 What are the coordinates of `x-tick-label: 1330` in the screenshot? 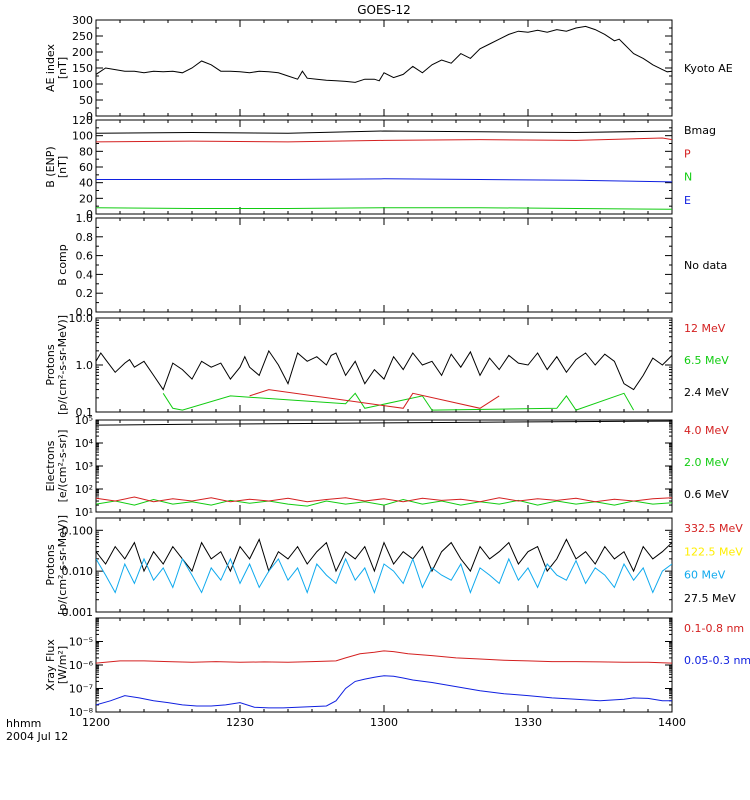 It's located at (528, 722).